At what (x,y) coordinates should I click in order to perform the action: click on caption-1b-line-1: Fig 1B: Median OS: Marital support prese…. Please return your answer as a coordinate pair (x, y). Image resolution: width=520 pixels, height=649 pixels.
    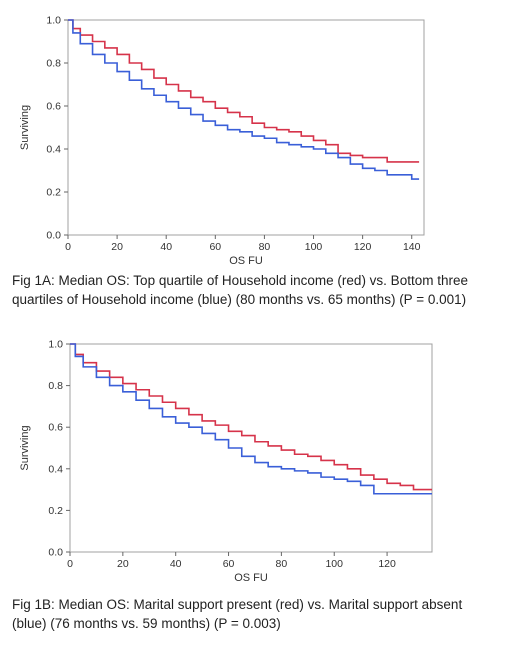
    Looking at the image, I should click on (237, 604).